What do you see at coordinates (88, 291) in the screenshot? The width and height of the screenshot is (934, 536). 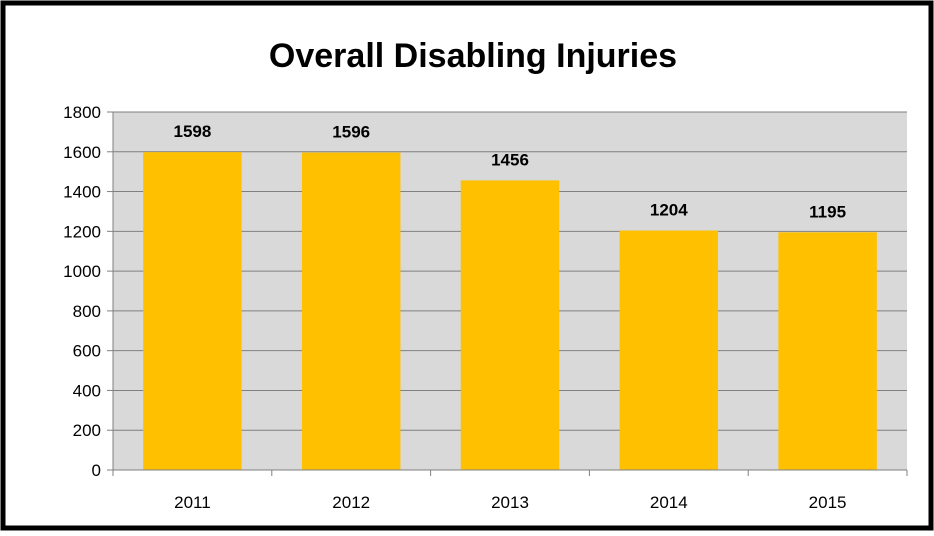 I see `y-axis: 0 200 400 600 800 1000 1200 1400 1600 1800` at bounding box center [88, 291].